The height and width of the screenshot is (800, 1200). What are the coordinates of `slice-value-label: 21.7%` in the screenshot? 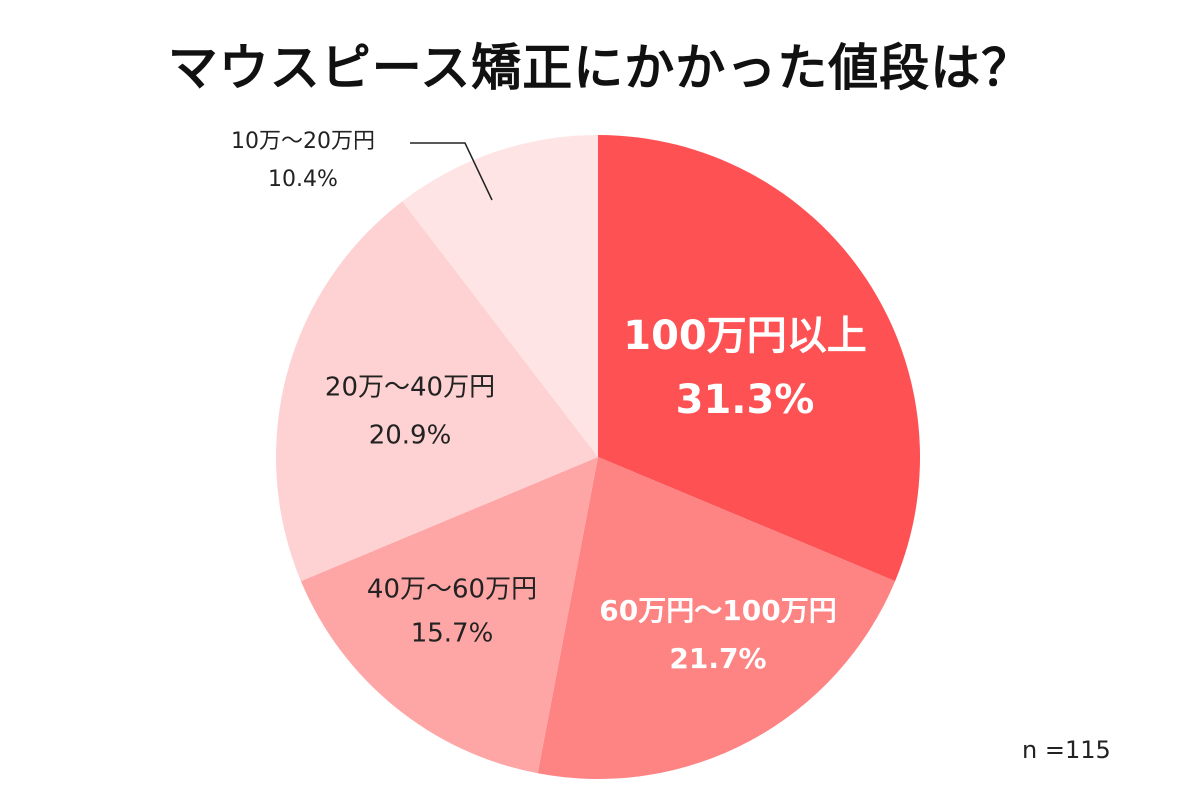 It's located at (717, 658).